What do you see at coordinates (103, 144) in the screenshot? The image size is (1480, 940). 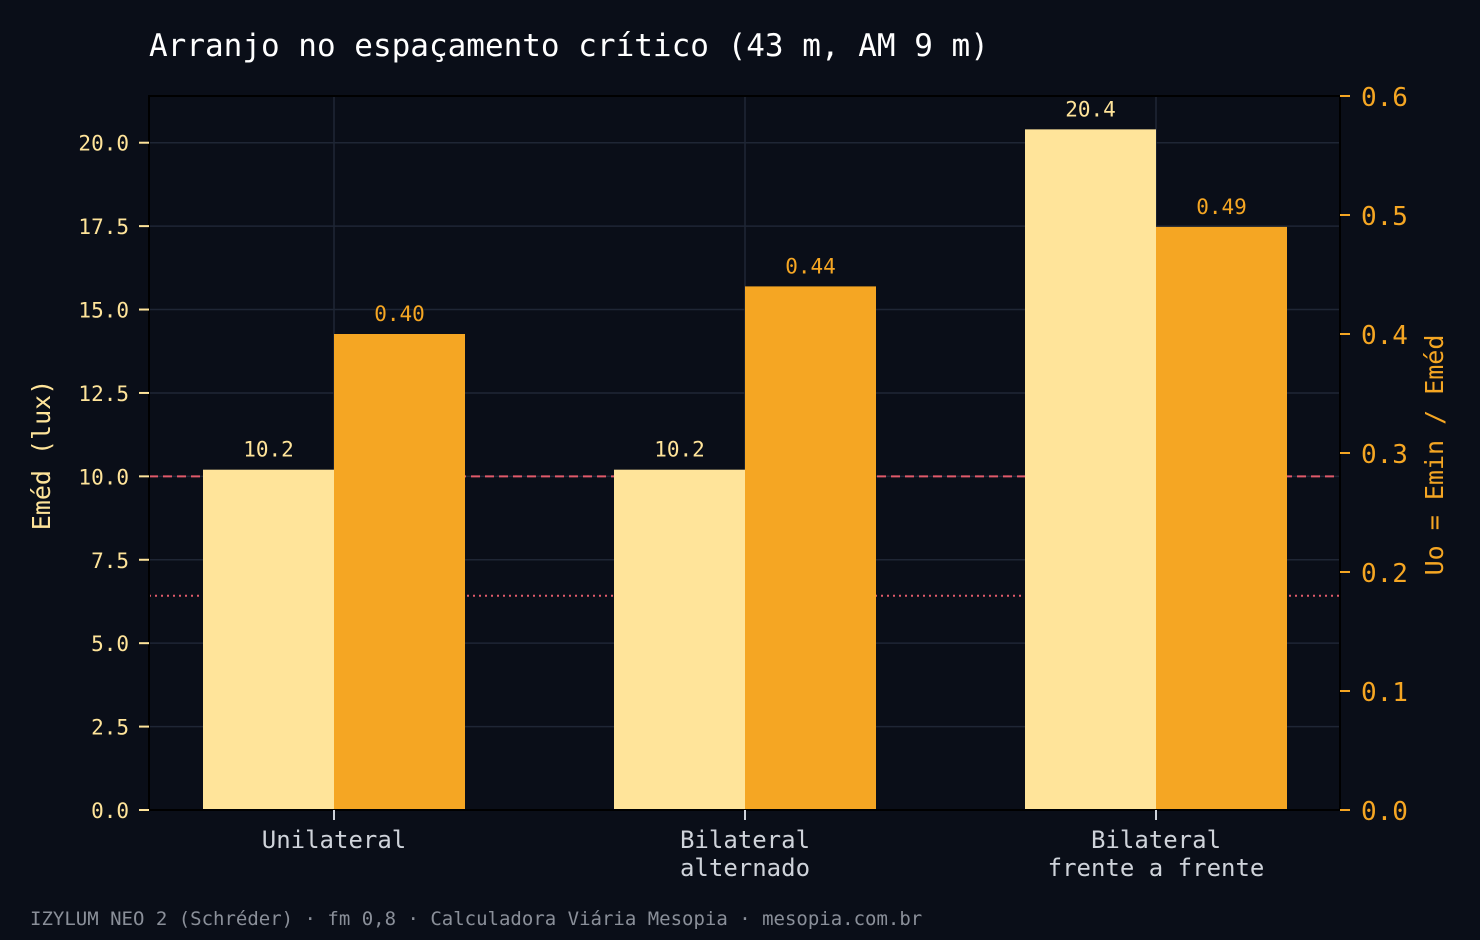 I see `y-tick-label: 20.0` at bounding box center [103, 144].